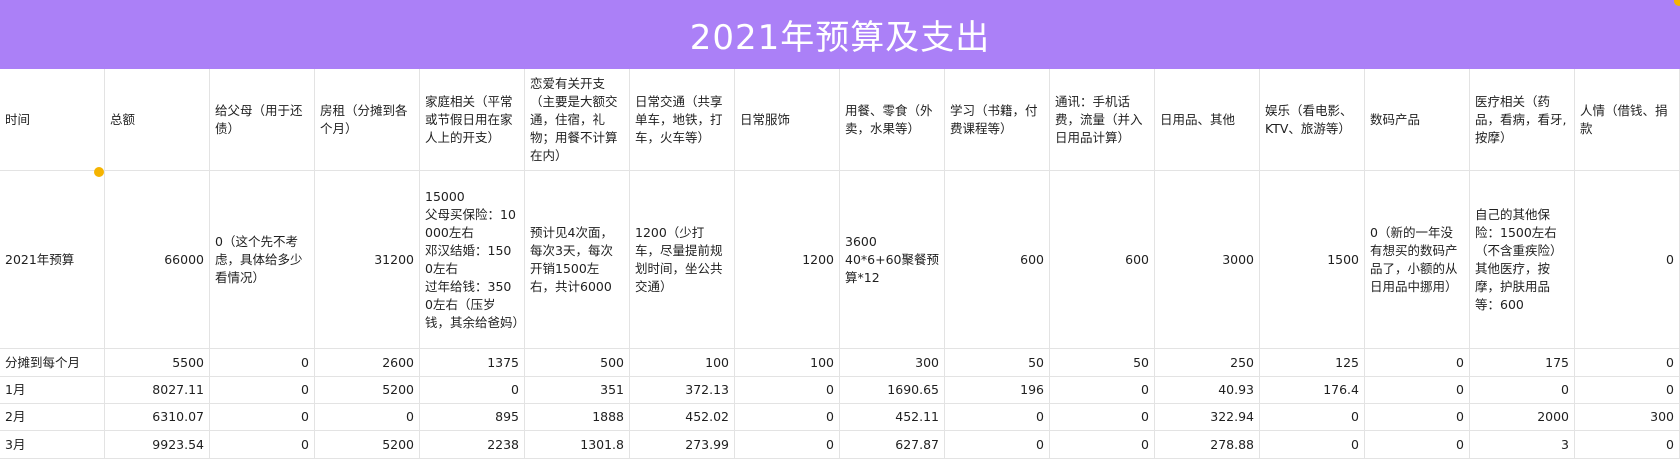 The height and width of the screenshot is (459, 1680). What do you see at coordinates (472, 120) in the screenshot?
I see `column-header: 家庭相关（平常或节假日用在家人上的开支）` at bounding box center [472, 120].